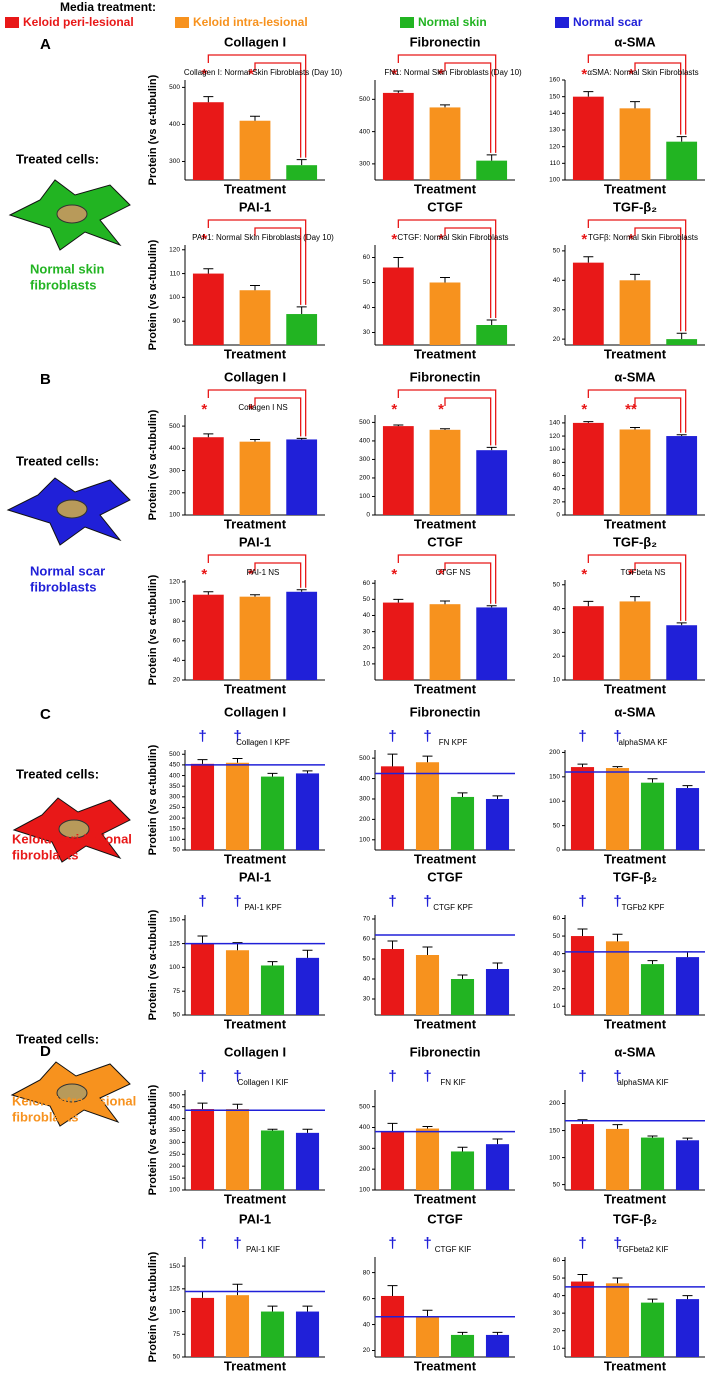  What do you see at coordinates (453, 907) in the screenshot?
I see `chart-subtitle: CTGF KPF` at bounding box center [453, 907].